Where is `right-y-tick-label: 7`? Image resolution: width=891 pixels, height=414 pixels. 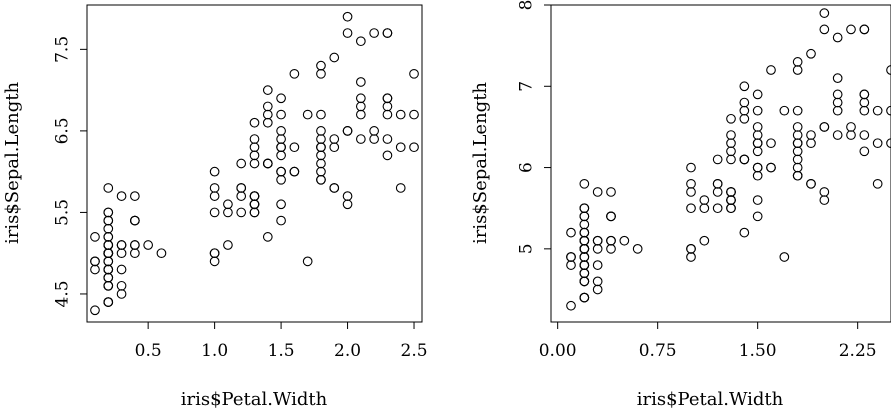 right-y-tick-label: 7 is located at coordinates (527, 86).